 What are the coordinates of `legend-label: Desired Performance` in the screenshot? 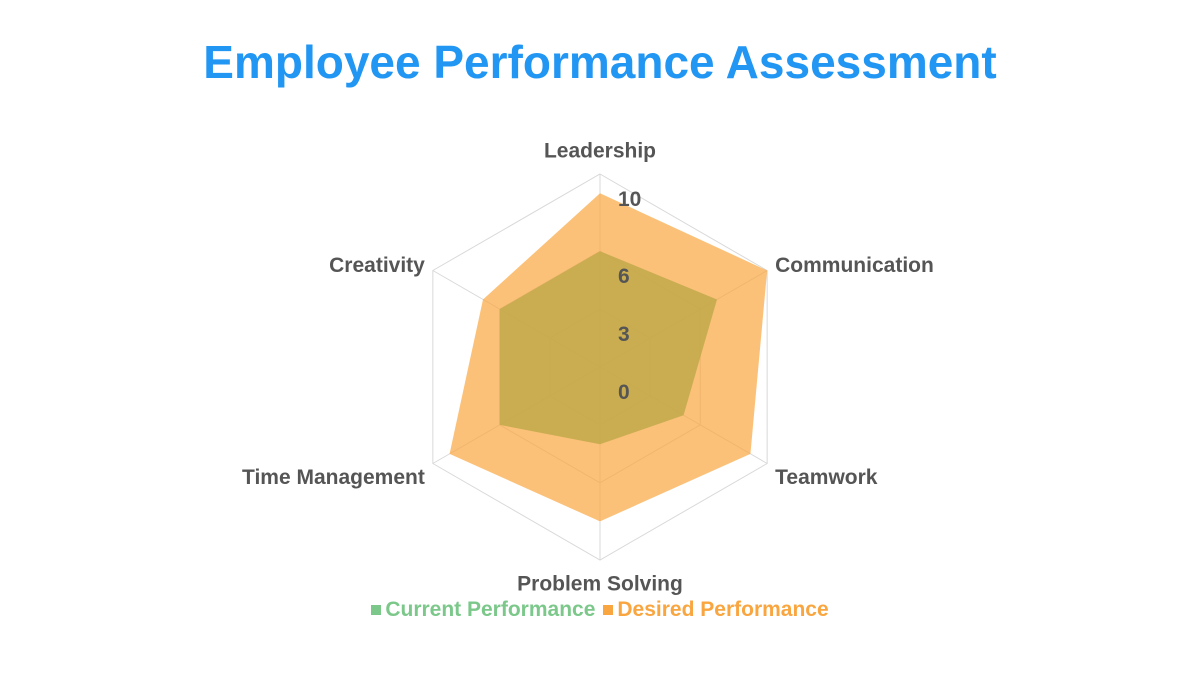 It's located at (723, 609).